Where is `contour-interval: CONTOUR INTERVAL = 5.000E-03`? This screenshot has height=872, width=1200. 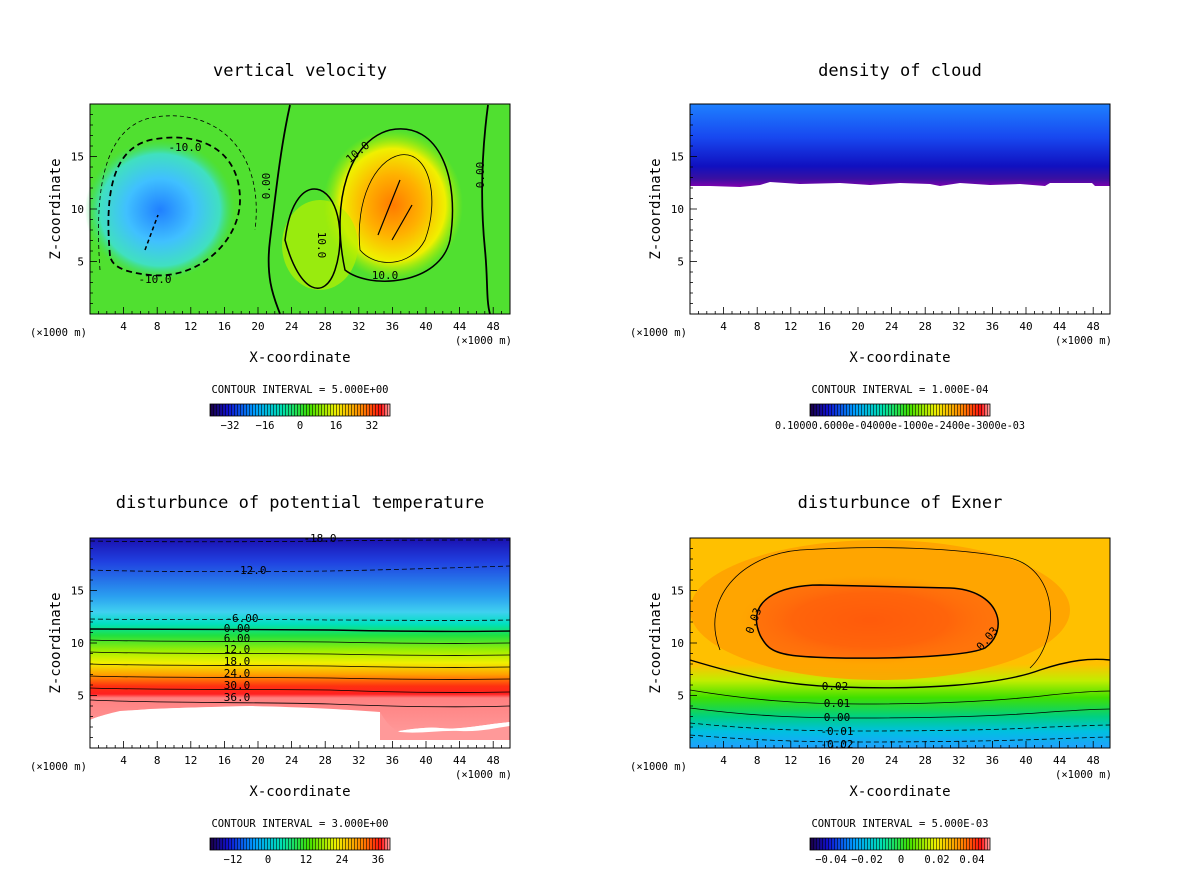 contour-interval: CONTOUR INTERVAL = 5.000E-03 is located at coordinates (899, 824).